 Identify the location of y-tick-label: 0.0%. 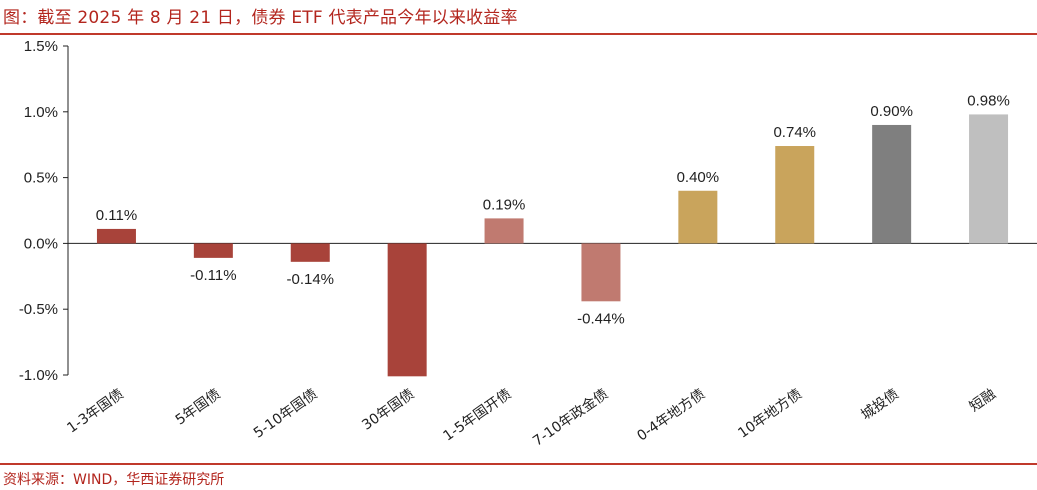
(41, 243).